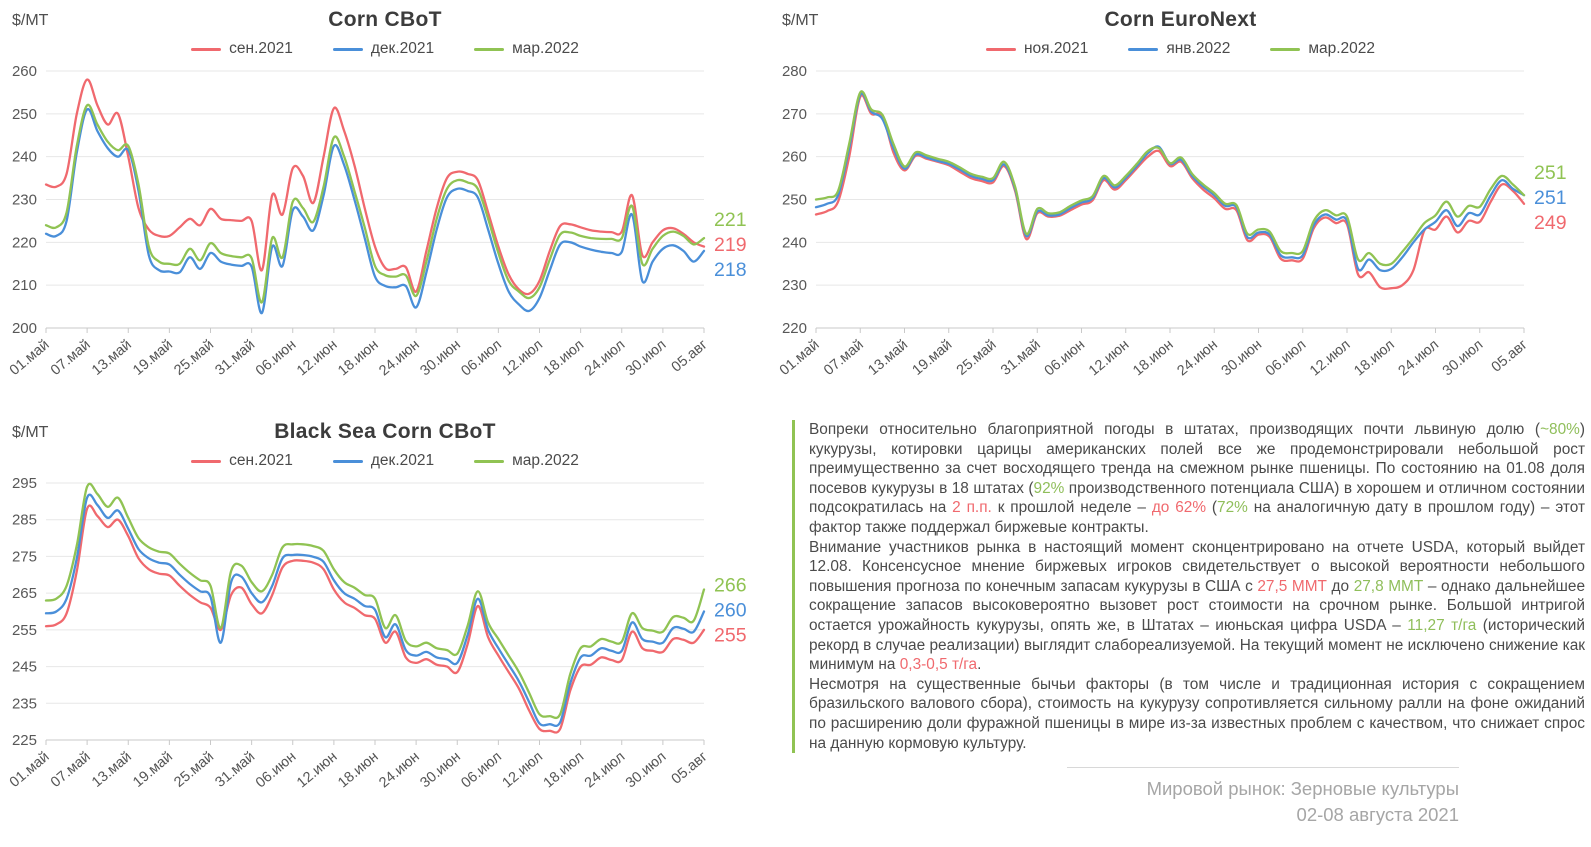 The height and width of the screenshot is (847, 1591). I want to click on svg-text: 275, so click(24, 556).